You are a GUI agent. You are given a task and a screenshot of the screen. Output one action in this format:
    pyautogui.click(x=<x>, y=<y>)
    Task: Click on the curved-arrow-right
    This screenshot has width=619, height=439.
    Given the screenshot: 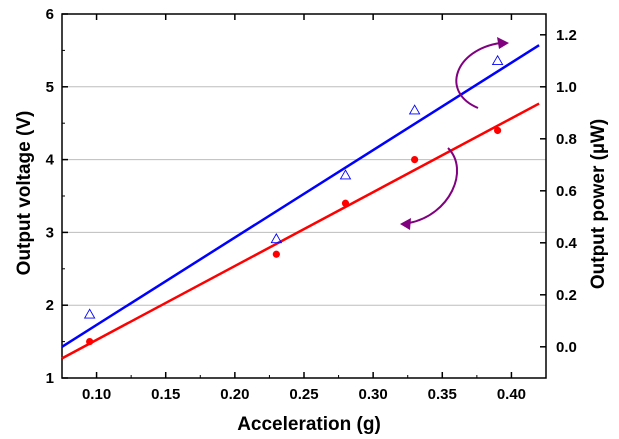 What is the action you would take?
    pyautogui.click(x=478, y=75)
    